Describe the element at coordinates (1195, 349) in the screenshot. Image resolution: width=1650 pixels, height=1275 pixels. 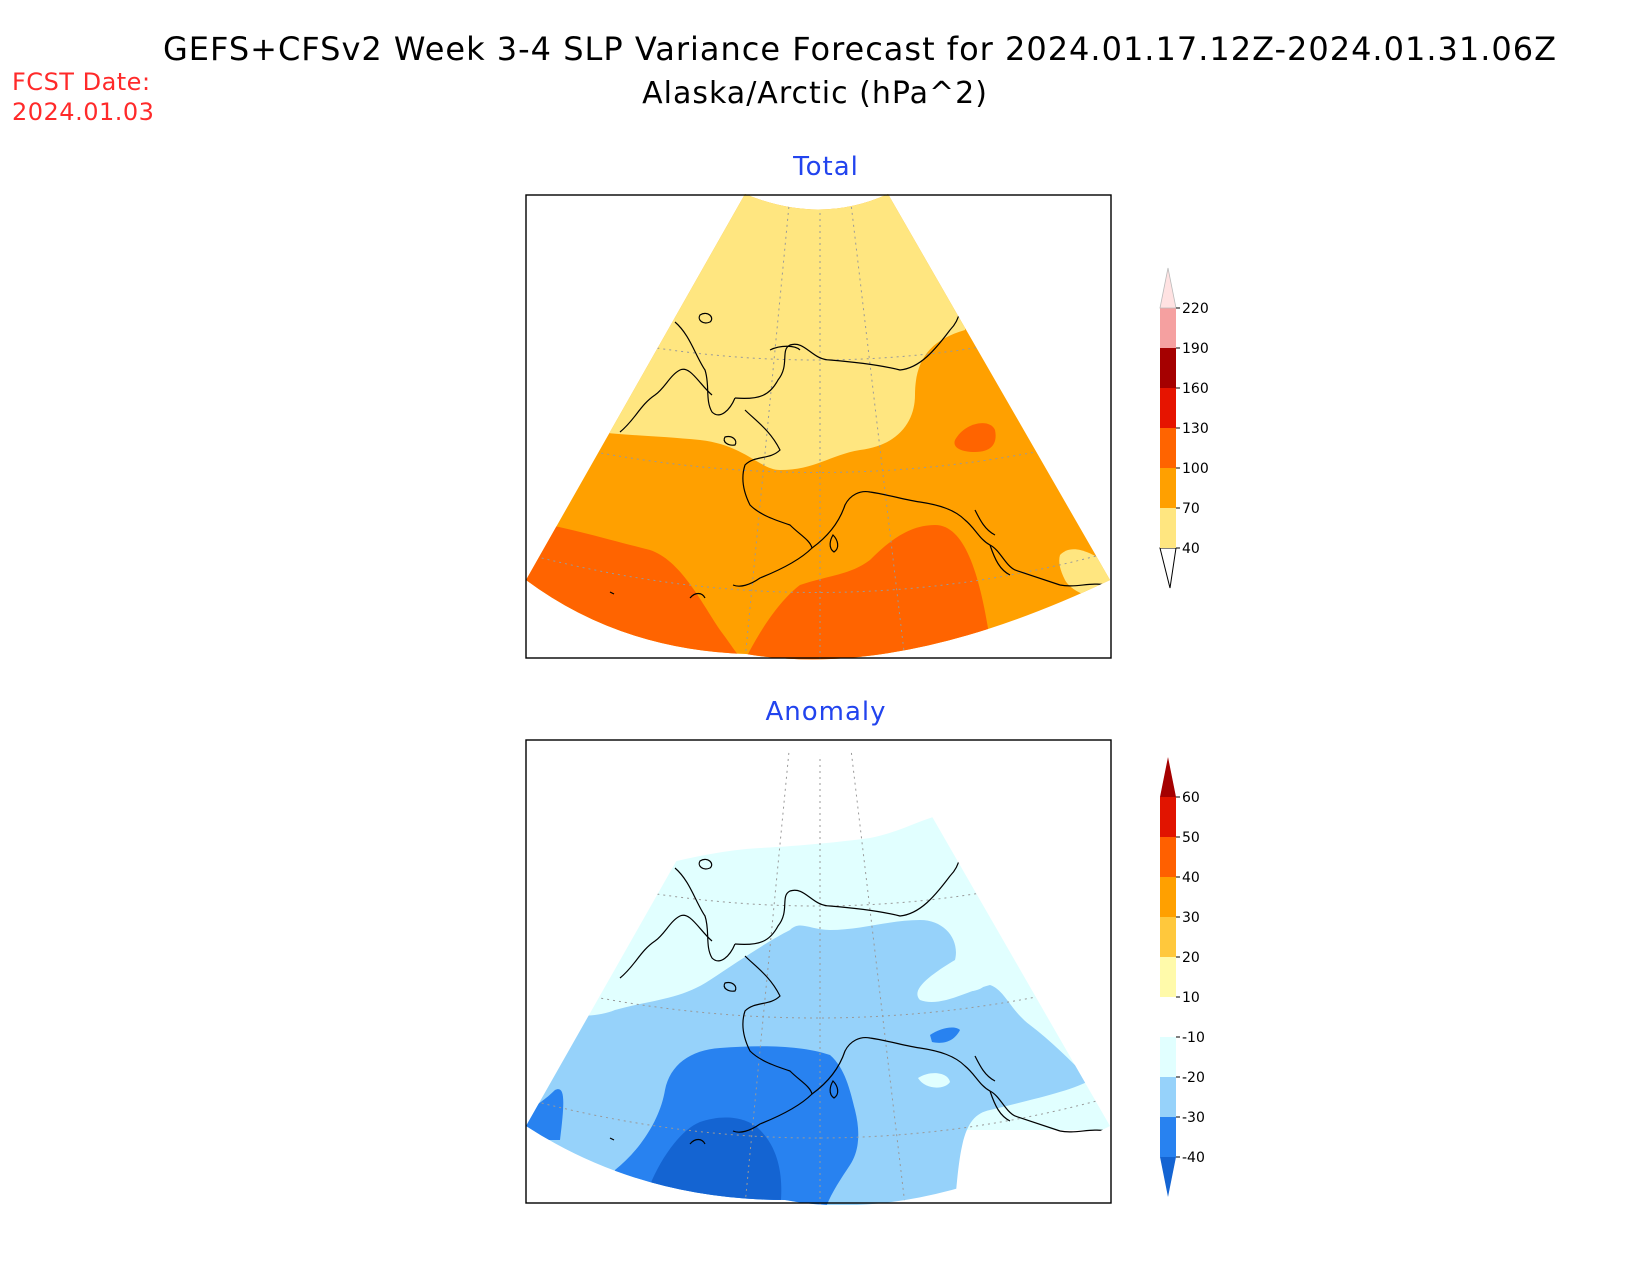
I see `total-colorbar-label: 190` at that location.